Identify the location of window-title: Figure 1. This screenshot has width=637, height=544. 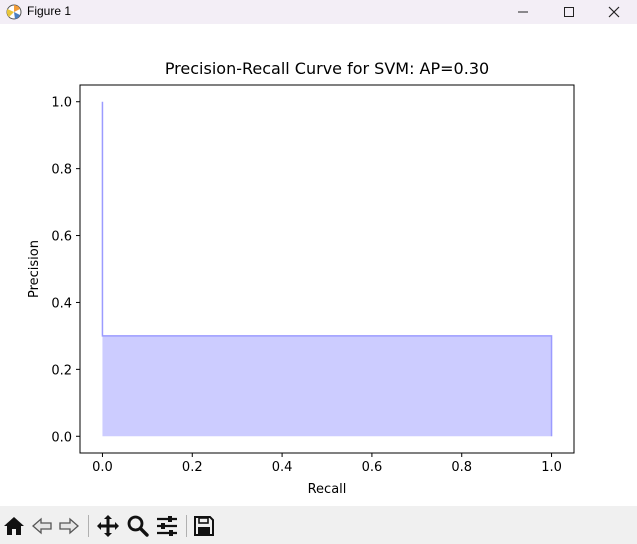
(49, 11).